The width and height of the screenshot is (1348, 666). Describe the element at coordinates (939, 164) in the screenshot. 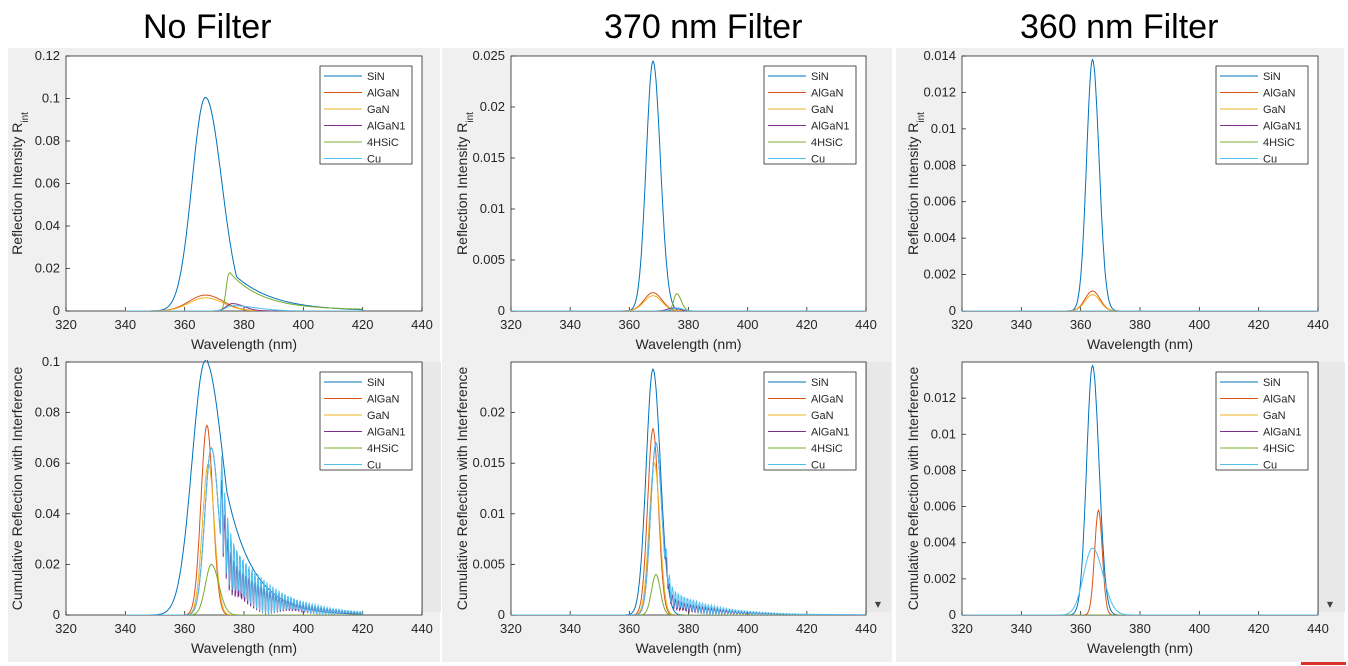

I see `y-tick-label: 0.008` at that location.